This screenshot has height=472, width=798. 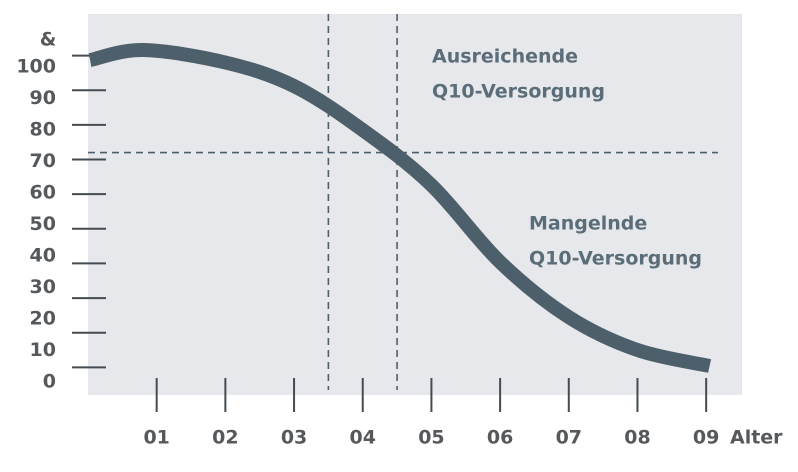 I want to click on x-tick-label: 08, so click(x=637, y=438).